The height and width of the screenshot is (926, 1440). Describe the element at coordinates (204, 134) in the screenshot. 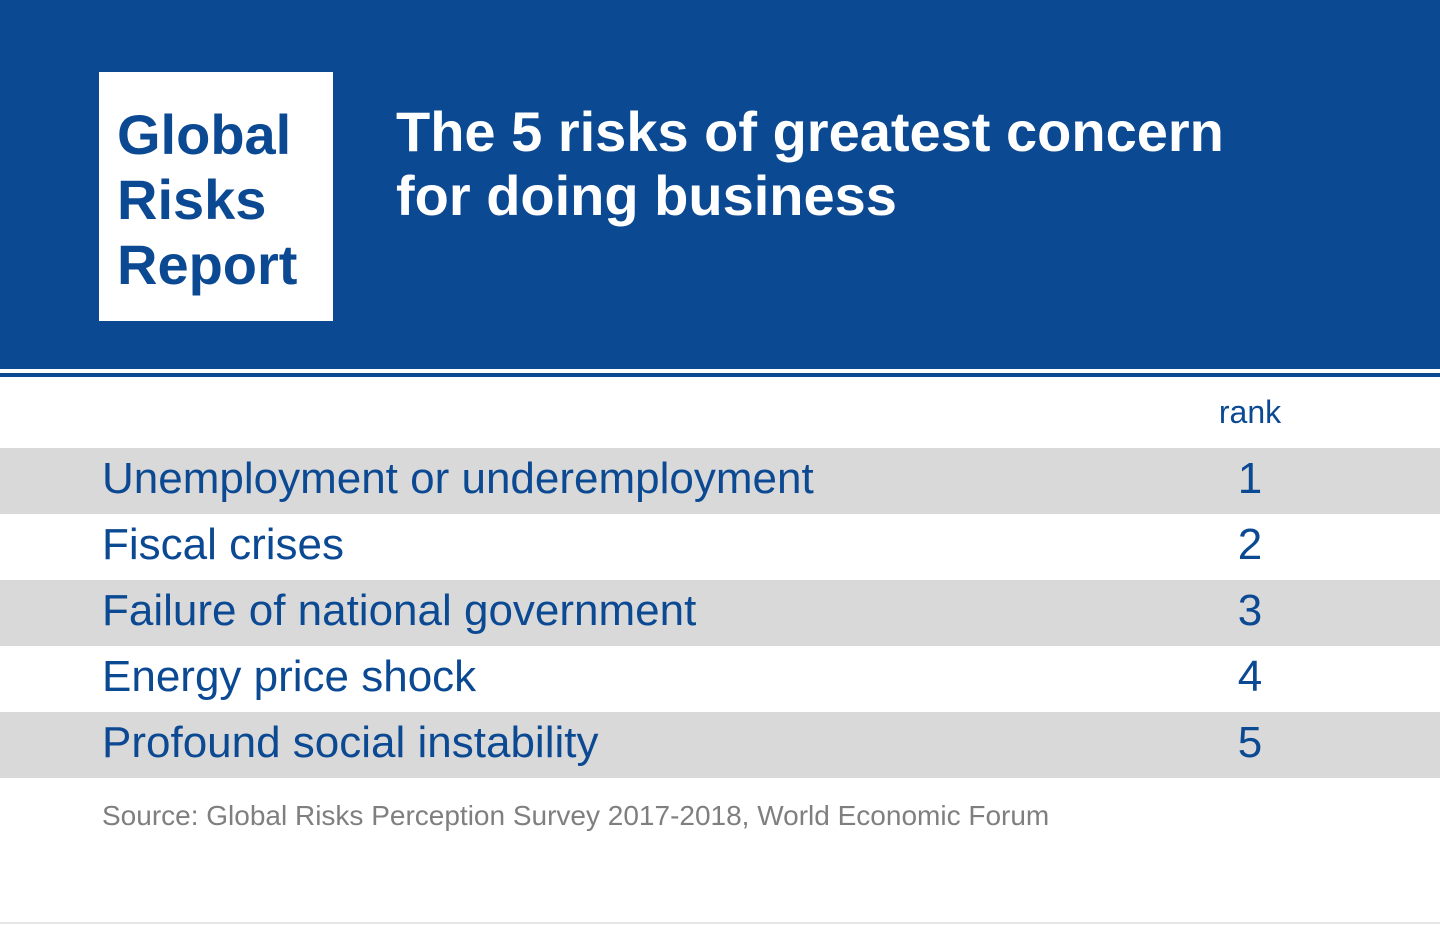

I see `logo-line-global: Global` at that location.